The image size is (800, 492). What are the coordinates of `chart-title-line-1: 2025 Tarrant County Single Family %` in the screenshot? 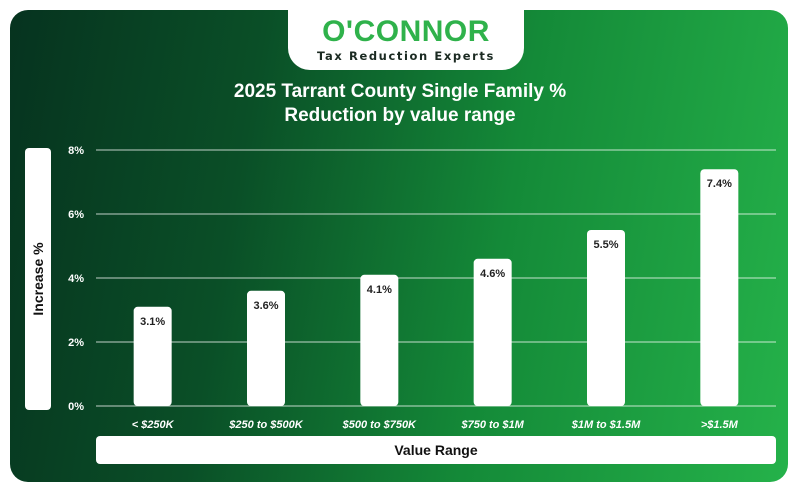 It's located at (400, 91).